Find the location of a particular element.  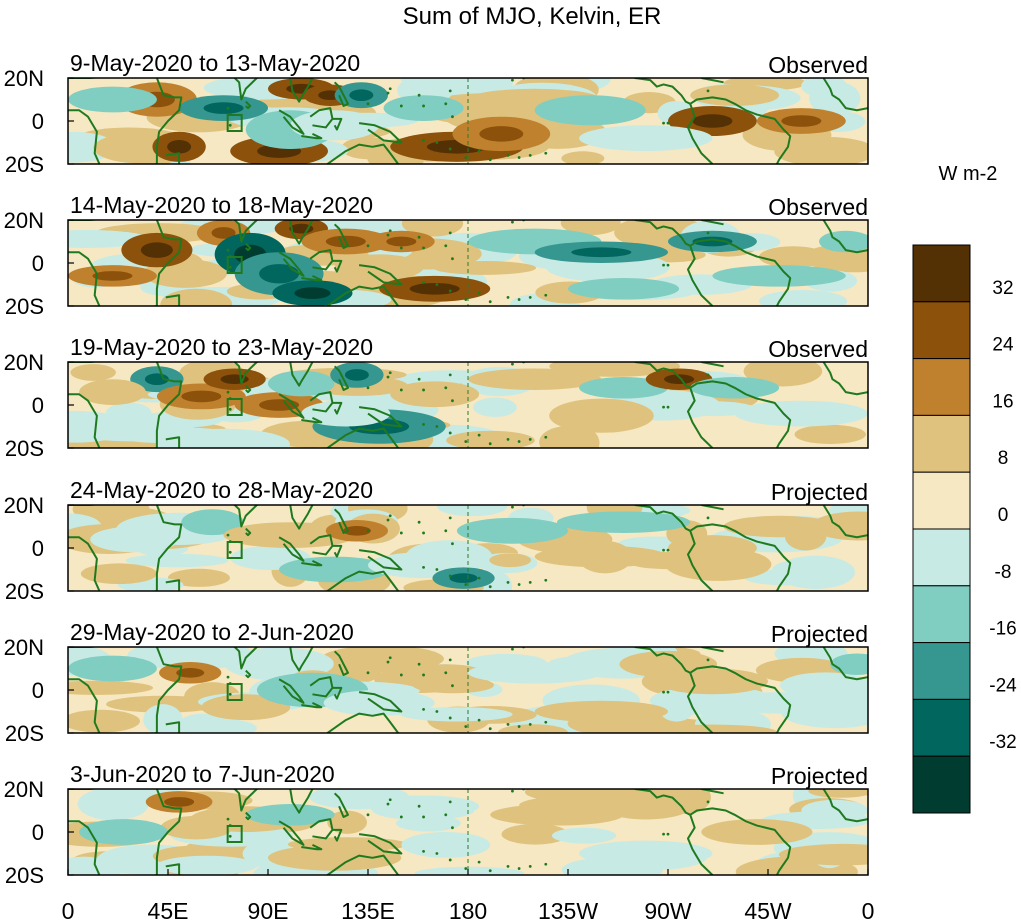

colorbar-label: 16 is located at coordinates (1002, 401).